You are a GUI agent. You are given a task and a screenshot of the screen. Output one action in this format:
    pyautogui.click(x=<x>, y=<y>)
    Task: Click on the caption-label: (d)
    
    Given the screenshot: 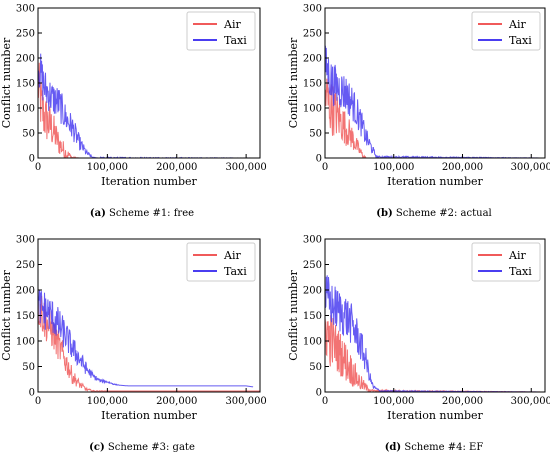 What is the action you would take?
    pyautogui.click(x=393, y=447)
    